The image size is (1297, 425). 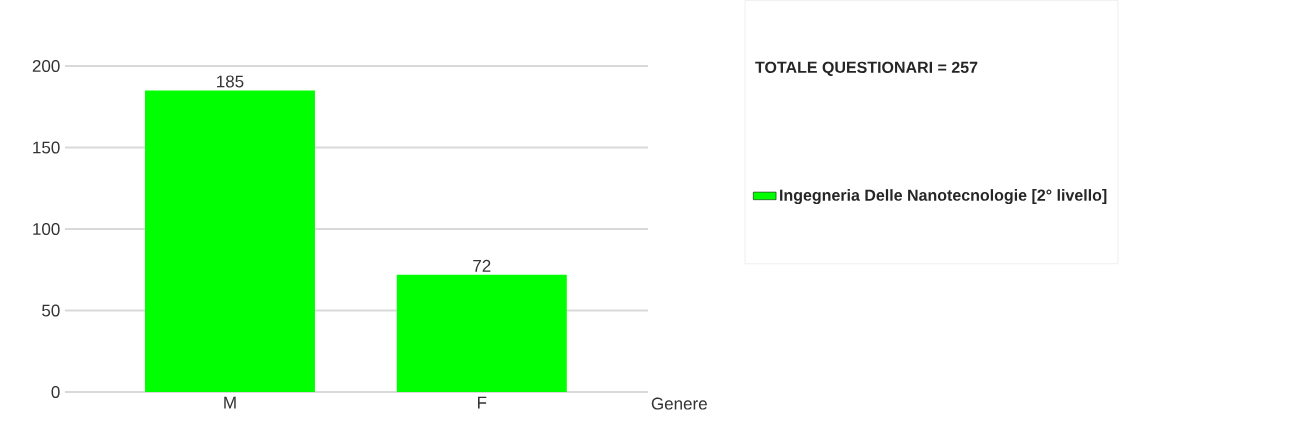 What do you see at coordinates (482, 402) in the screenshot?
I see `x-tick-label: F` at bounding box center [482, 402].